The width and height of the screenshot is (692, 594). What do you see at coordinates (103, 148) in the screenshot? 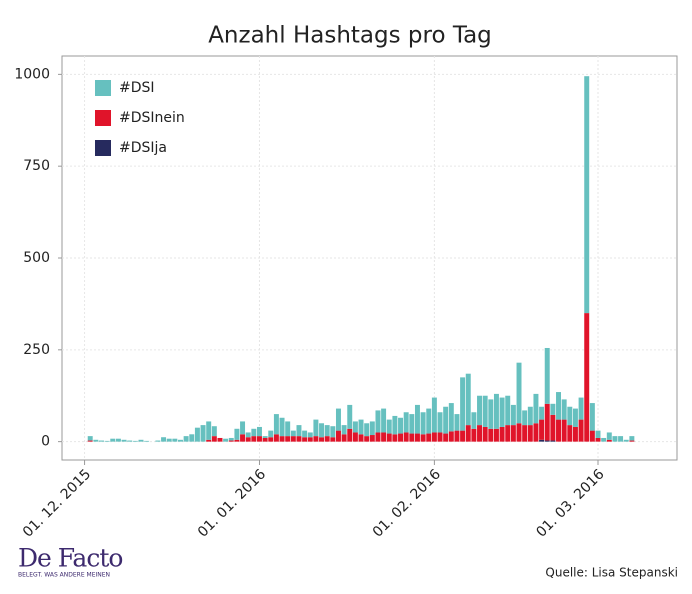
I see `legend-swatch` at bounding box center [103, 148].